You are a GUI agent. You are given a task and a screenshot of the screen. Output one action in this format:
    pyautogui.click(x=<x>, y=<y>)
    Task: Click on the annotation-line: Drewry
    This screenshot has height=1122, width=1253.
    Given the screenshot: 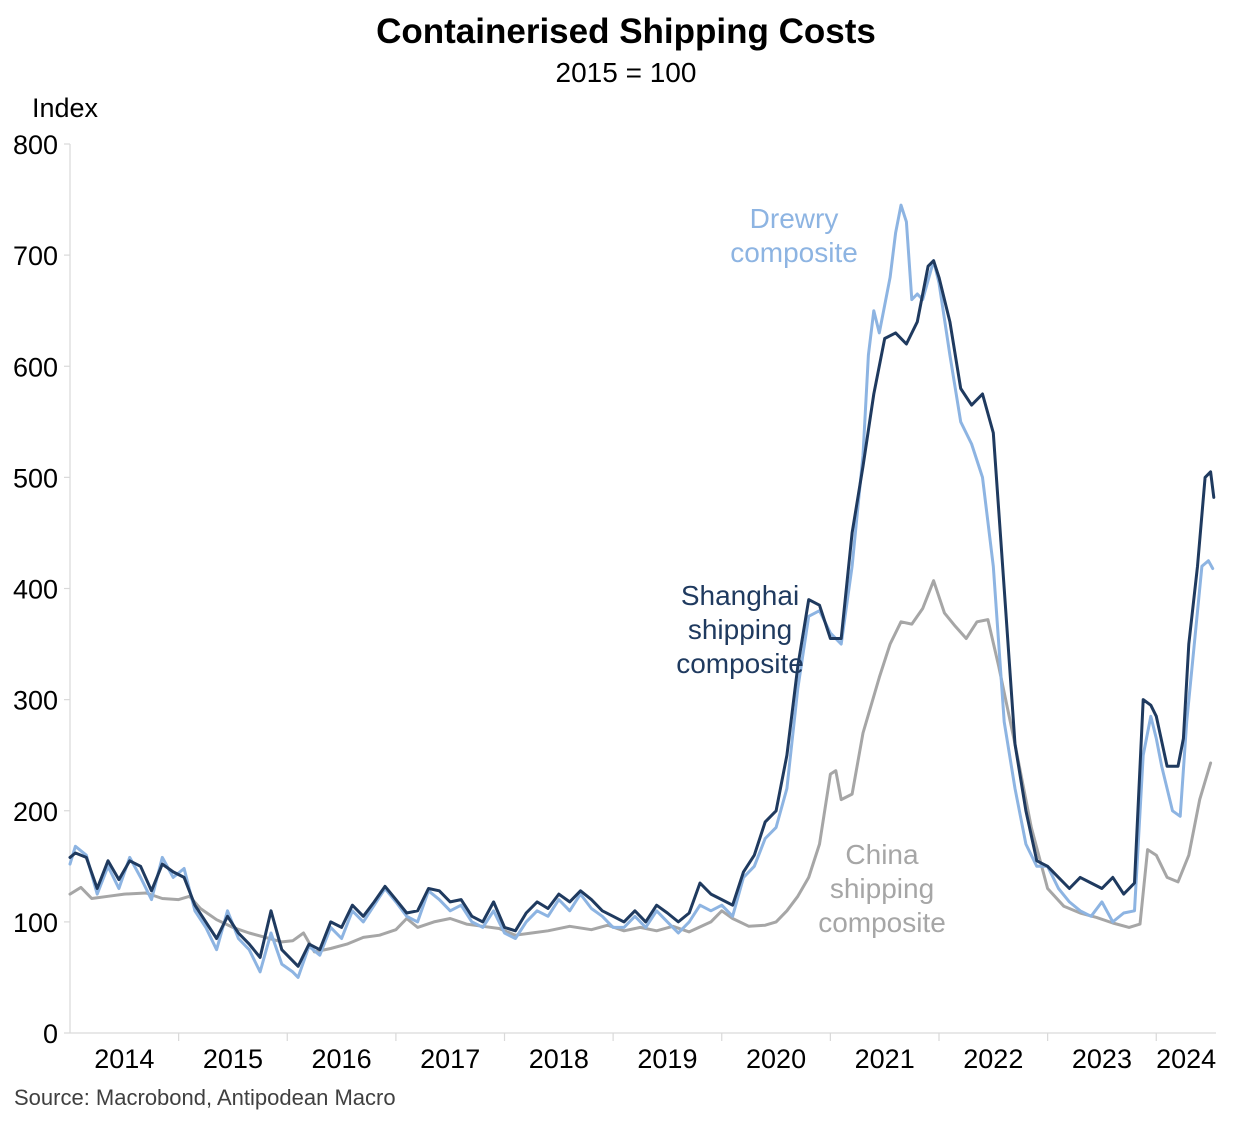 What is the action you would take?
    pyautogui.click(x=794, y=218)
    